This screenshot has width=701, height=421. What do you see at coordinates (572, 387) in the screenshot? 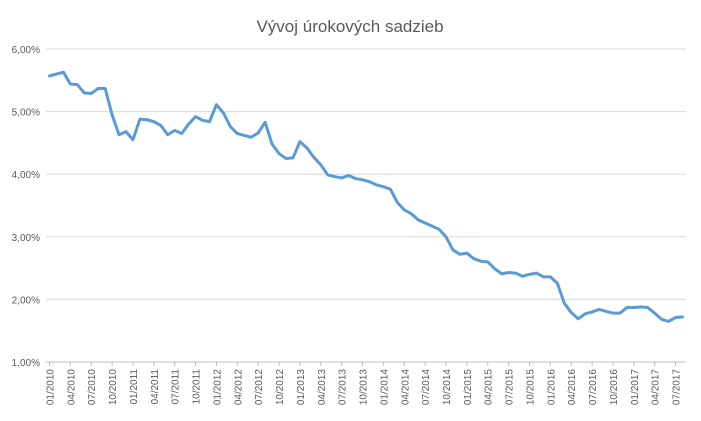
I see `x-tick-label: 04/2016` at bounding box center [572, 387].